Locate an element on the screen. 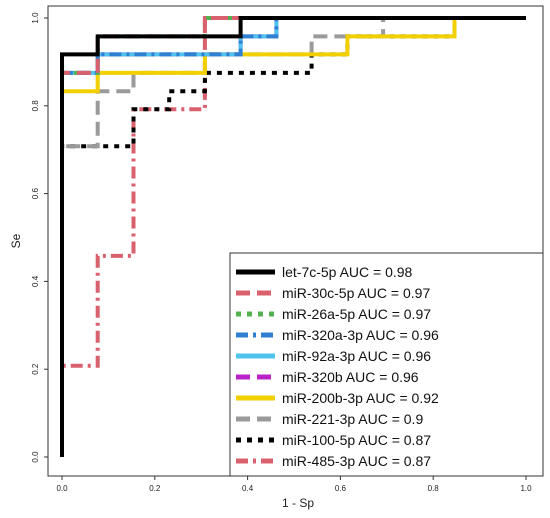  legend-label: miR-26a-5p AUC = 0.97 is located at coordinates (356, 314).